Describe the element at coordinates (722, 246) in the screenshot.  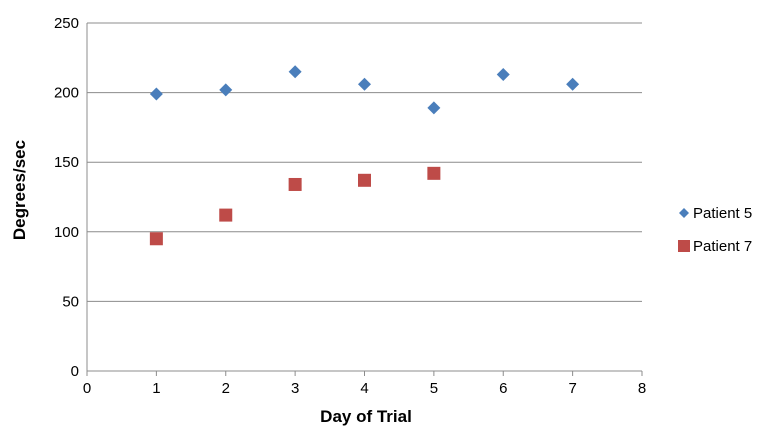
I see `patient-7-legend-label: Patient 7` at that location.